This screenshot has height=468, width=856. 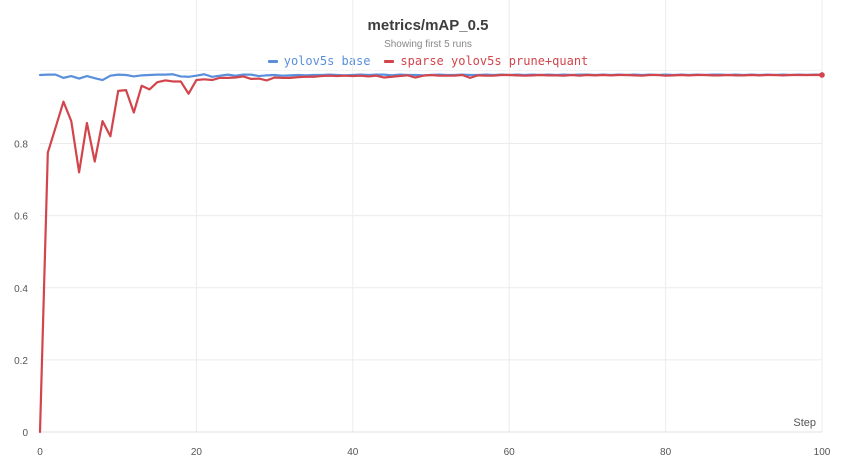 What do you see at coordinates (822, 75) in the screenshot?
I see `series-end-marker` at bounding box center [822, 75].